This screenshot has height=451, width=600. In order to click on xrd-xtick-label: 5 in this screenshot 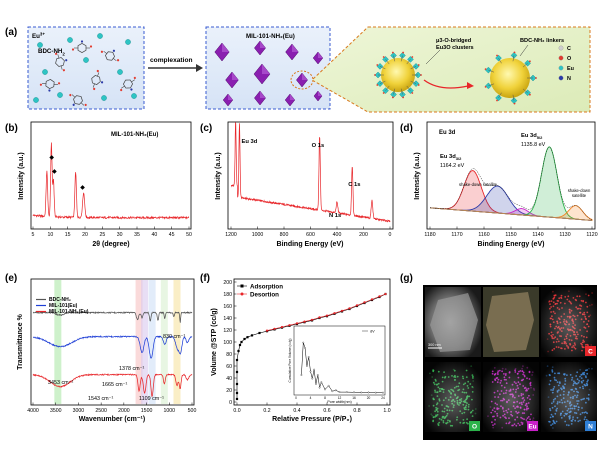, I will do `click(33, 235)`.